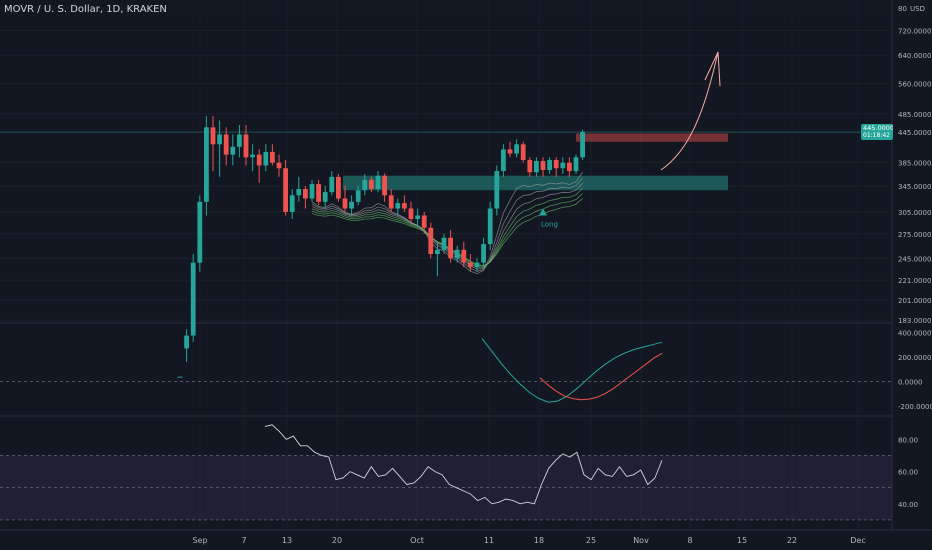 This screenshot has height=550, width=932. What do you see at coordinates (914, 301) in the screenshot?
I see `price-tick-label: 201.0000` at bounding box center [914, 301].